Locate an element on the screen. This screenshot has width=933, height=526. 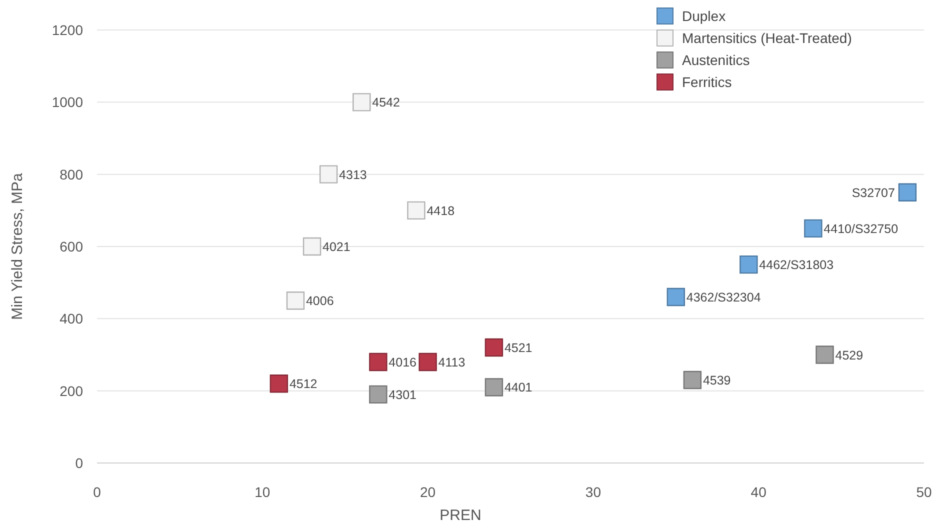
annotation: 4113 is located at coordinates (452, 362).